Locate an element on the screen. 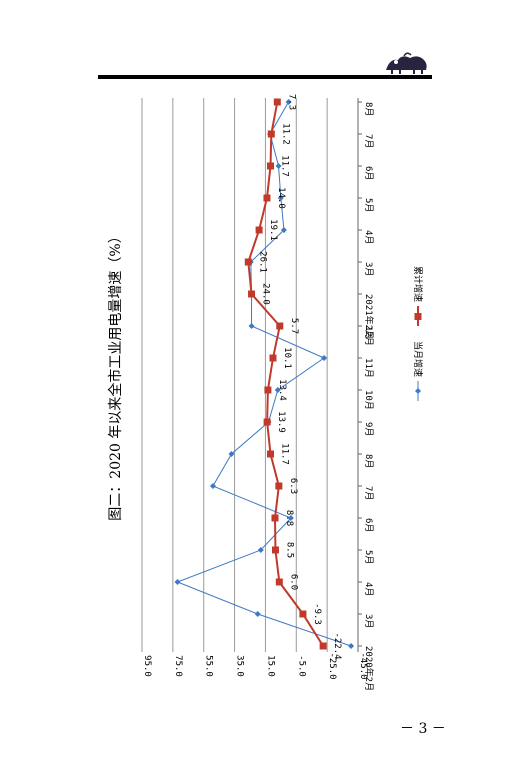 This screenshot has height=767, width=528. data-label: -22.4 is located at coordinates (337, 645).